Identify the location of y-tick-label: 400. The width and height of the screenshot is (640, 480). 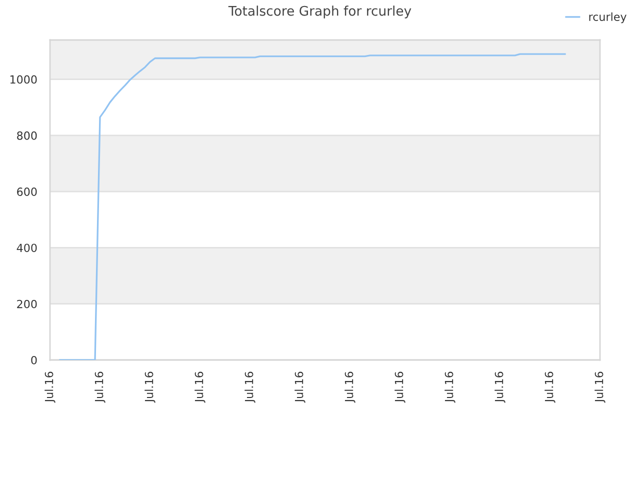
(26, 248).